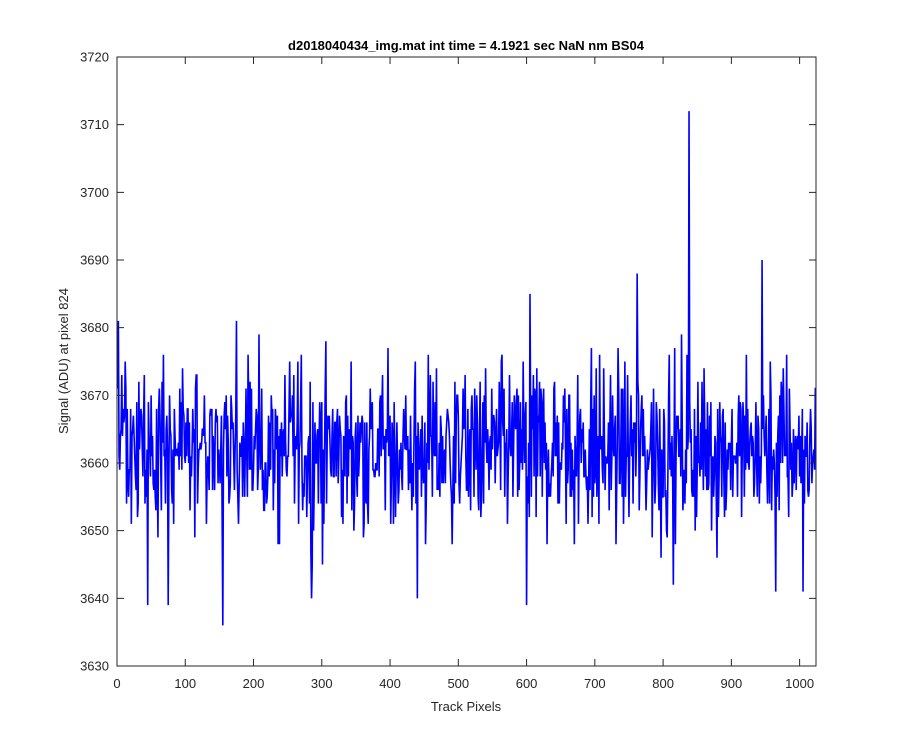 The image size is (900, 755). I want to click on y-tick-label: 3650, so click(94, 530).